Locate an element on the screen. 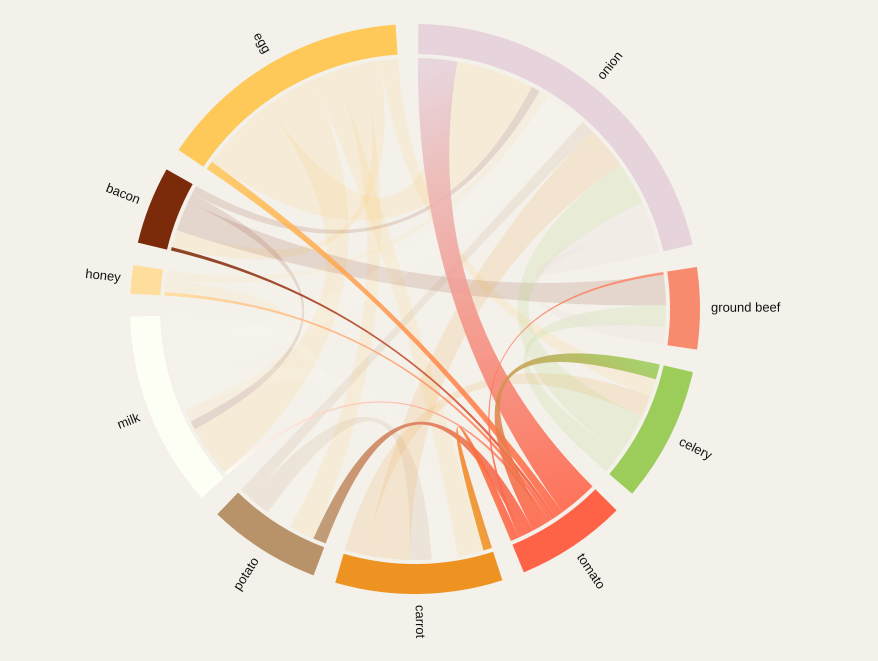 The height and width of the screenshot is (661, 878). chord-celery-tomato is located at coordinates (577, 442).